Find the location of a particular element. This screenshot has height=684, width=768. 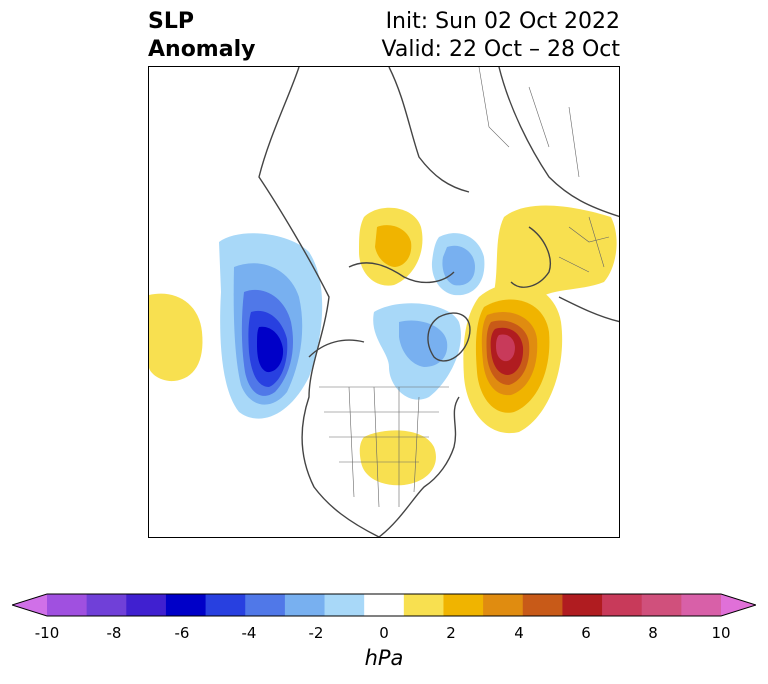

tick-label: -2 is located at coordinates (316, 633).